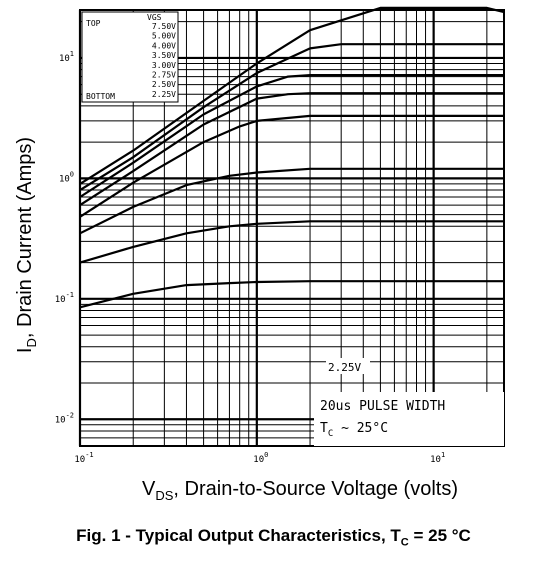 The image size is (547, 561). What do you see at coordinates (164, 84) in the screenshot?
I see `legend-entry: 2.50V` at bounding box center [164, 84].